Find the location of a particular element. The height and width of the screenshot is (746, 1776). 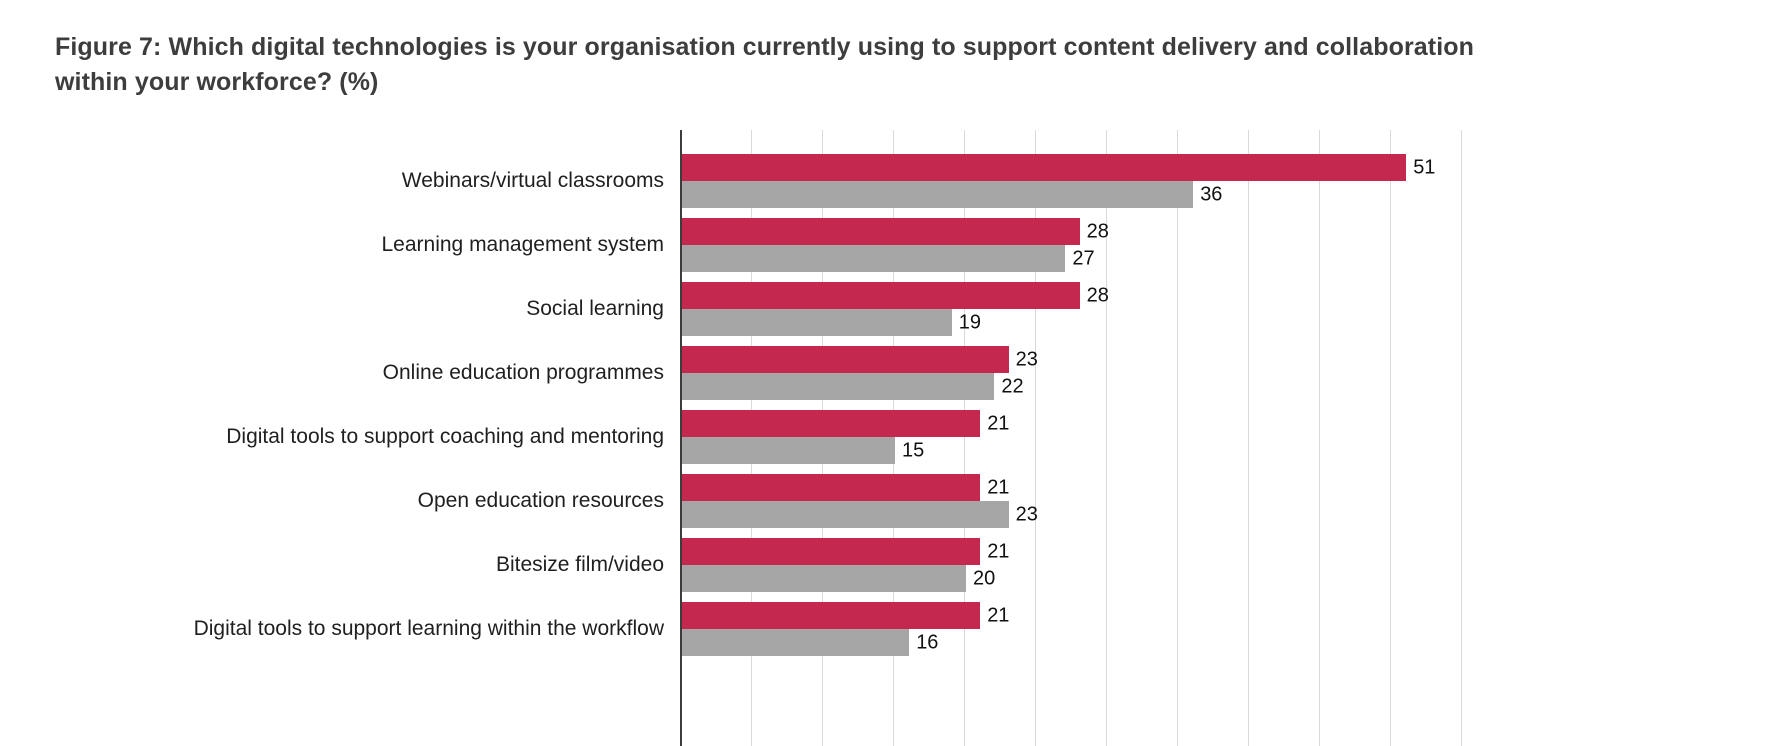

chart-row: Learning management system 28 27 is located at coordinates (888, 245).